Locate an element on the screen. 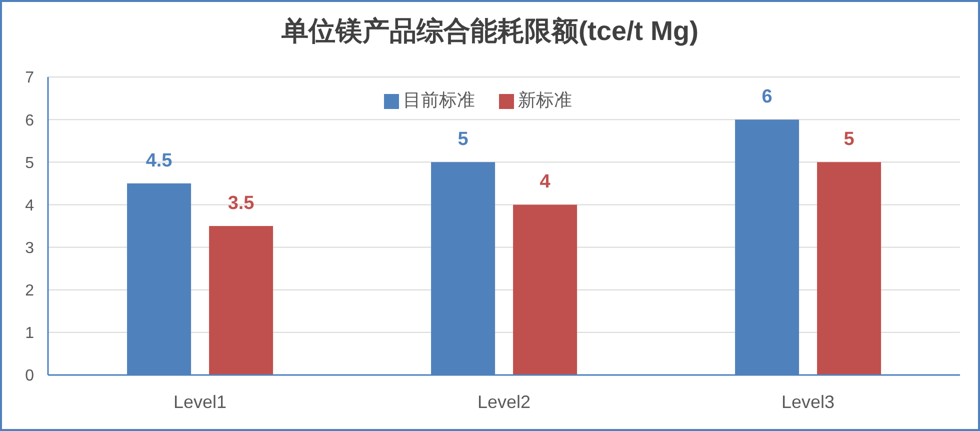 The width and height of the screenshot is (980, 431). data-label: 4.5 is located at coordinates (159, 161).